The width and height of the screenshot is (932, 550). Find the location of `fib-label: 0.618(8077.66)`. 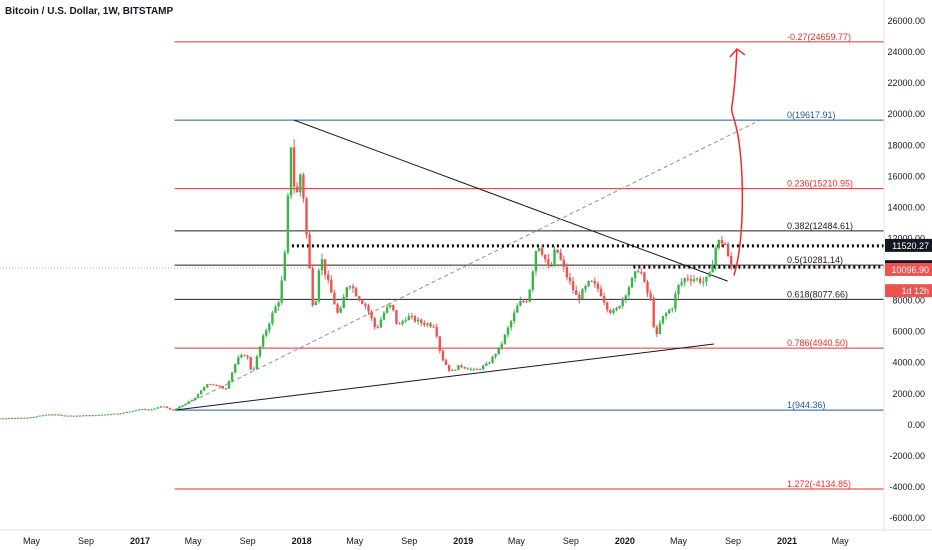

fib-label: 0.618(8077.66) is located at coordinates (817, 294).